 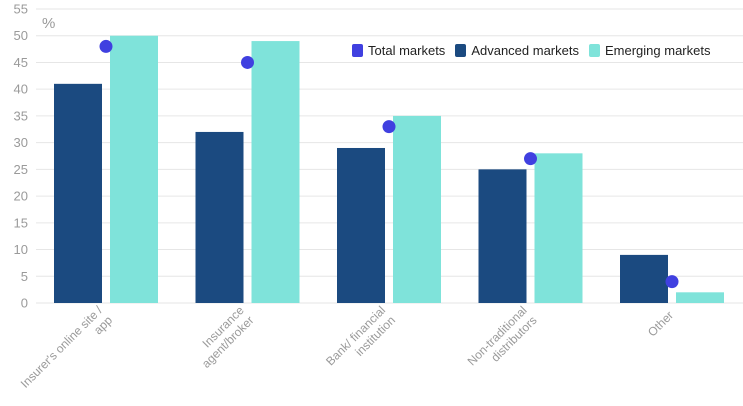 I want to click on legend-label-emerging: Emerging markets, so click(x=657, y=50).